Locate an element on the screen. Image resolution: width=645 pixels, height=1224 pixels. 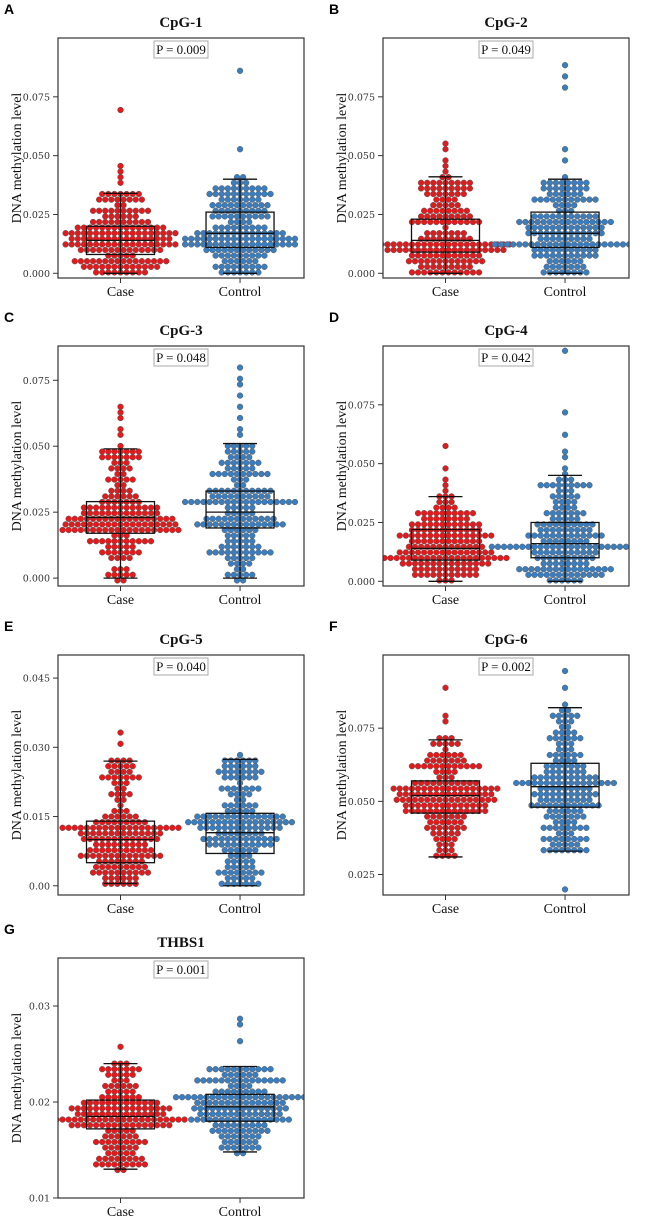
p-value-label: P = 0.048 is located at coordinates (181, 357).